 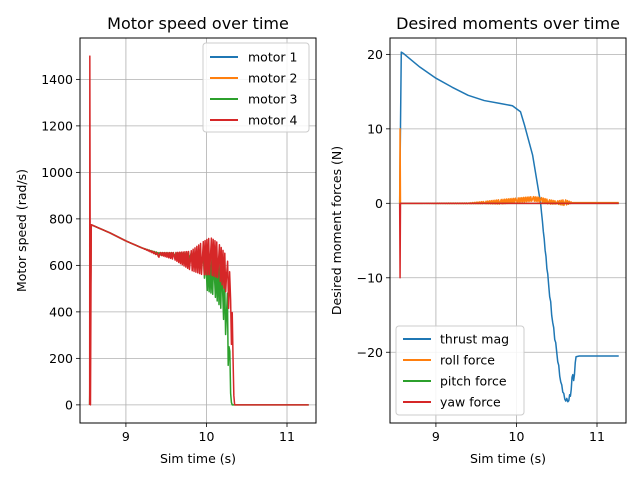 I want to click on chart-title: Motor speed over time, so click(x=198, y=23).